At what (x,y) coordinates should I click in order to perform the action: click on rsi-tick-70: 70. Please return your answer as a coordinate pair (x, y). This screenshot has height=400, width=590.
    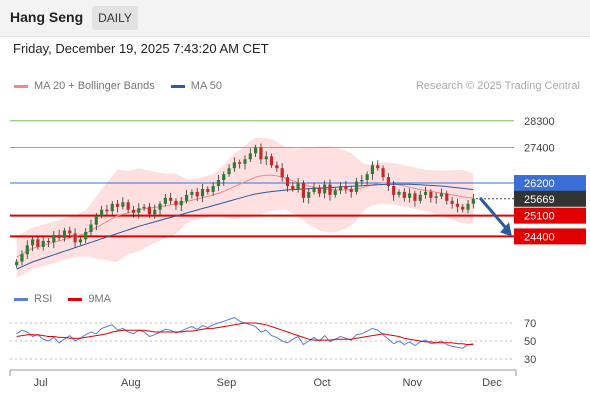
    Looking at the image, I should click on (530, 324).